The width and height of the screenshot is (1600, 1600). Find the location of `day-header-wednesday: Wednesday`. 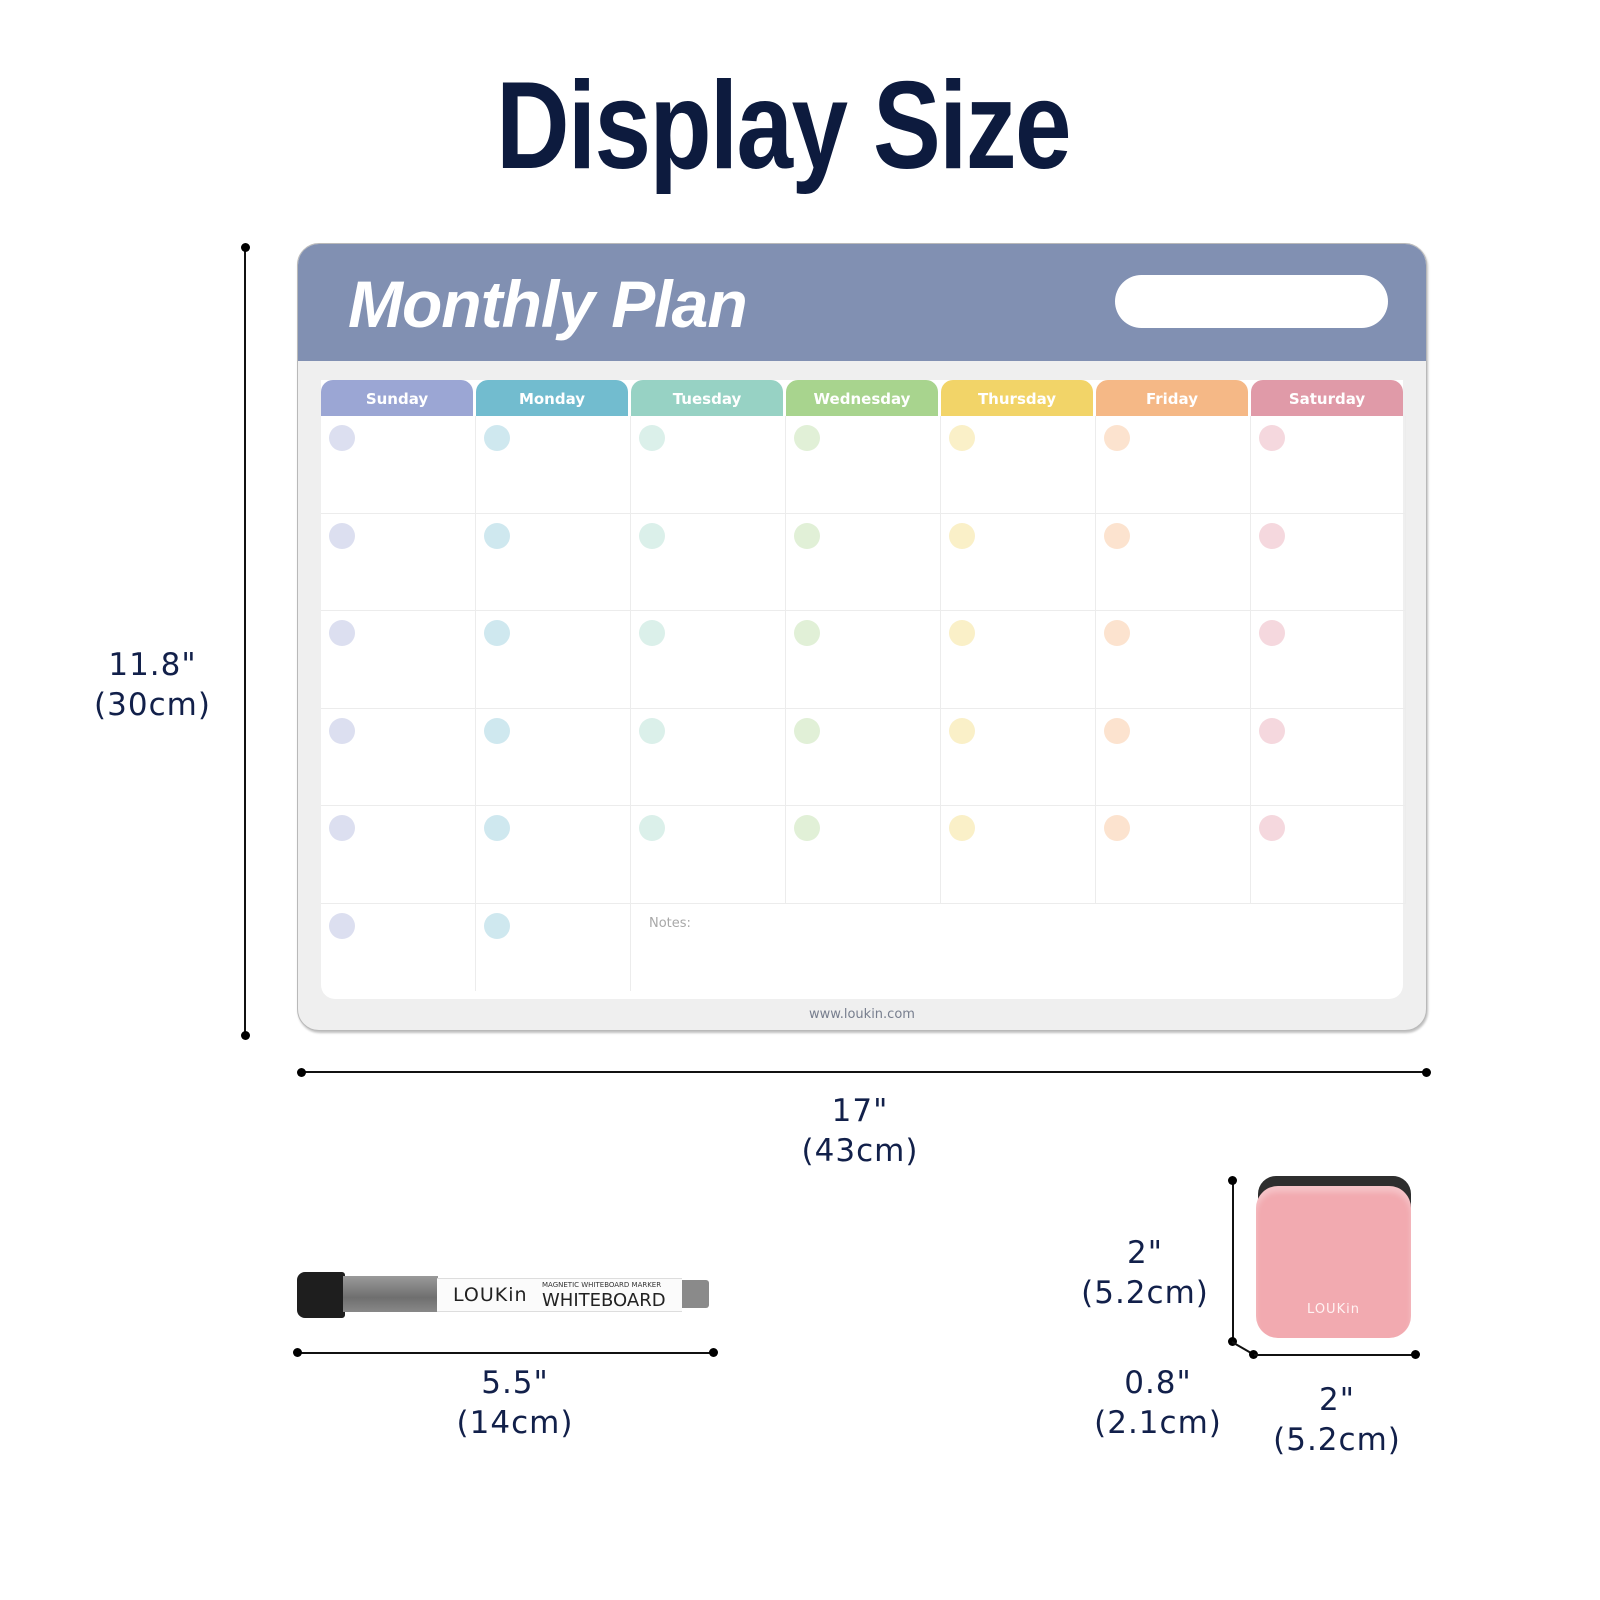

day-header-wednesday: Wednesday is located at coordinates (862, 398).